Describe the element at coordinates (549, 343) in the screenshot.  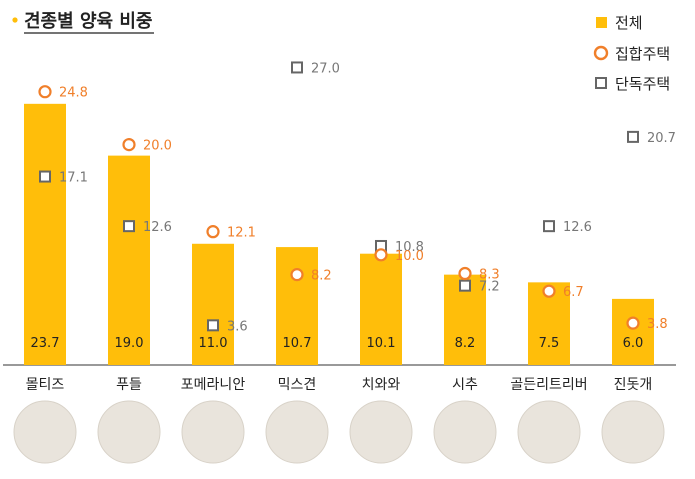
I see `bar-value-label: 7.5` at that location.